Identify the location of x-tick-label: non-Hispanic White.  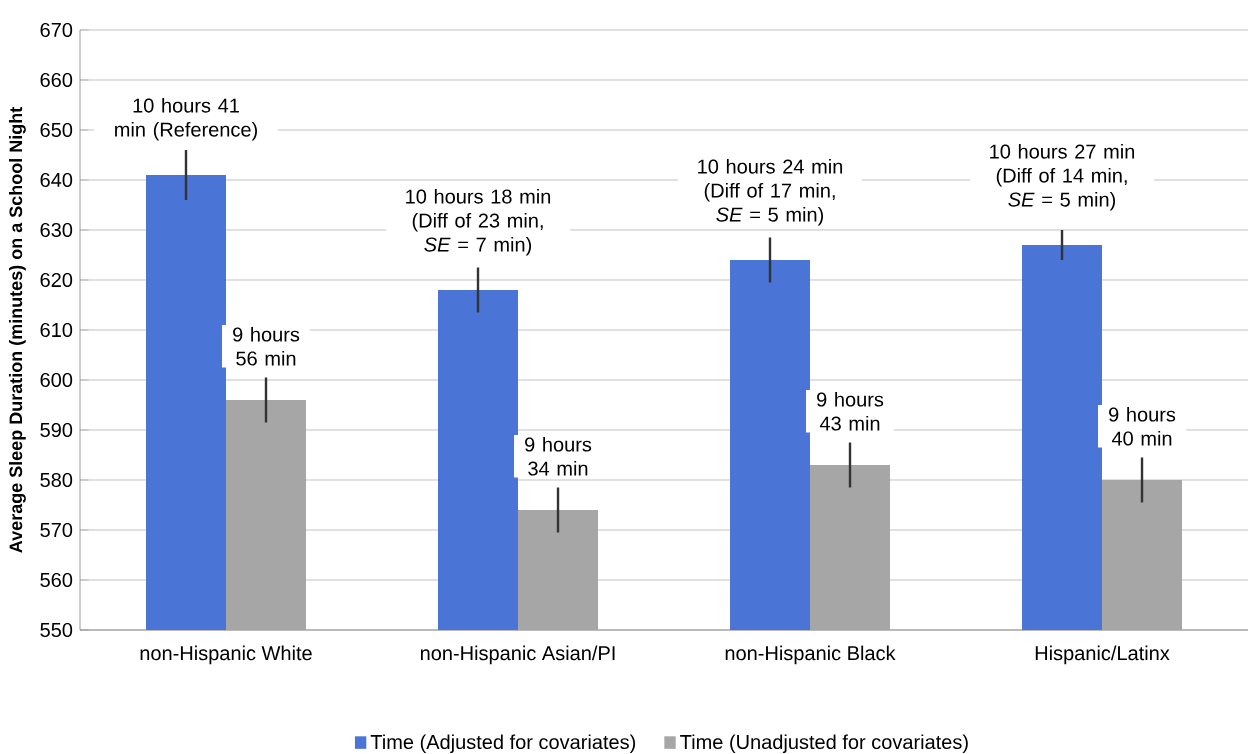
(226, 655).